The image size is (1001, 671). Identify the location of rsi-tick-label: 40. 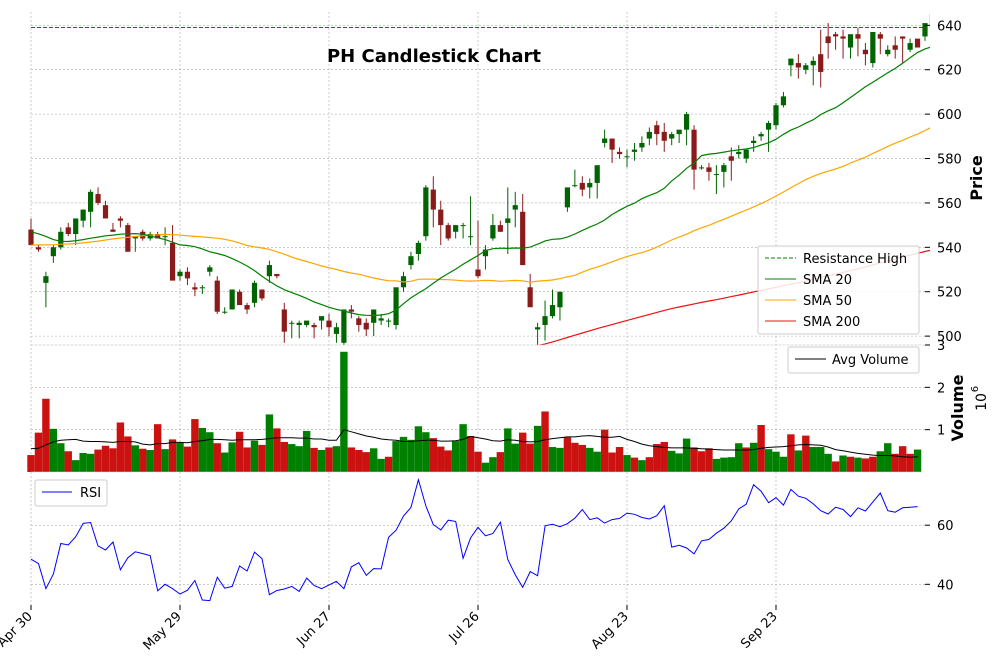
(945, 585).